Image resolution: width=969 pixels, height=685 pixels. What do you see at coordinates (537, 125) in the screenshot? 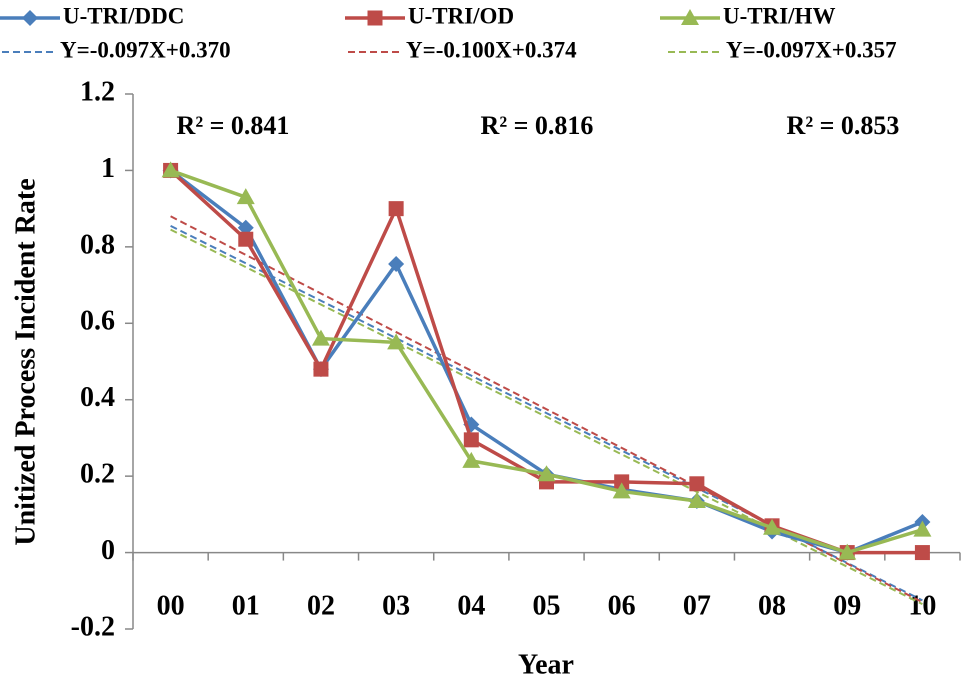
I see `r-squared: R² = 0.816` at bounding box center [537, 125].